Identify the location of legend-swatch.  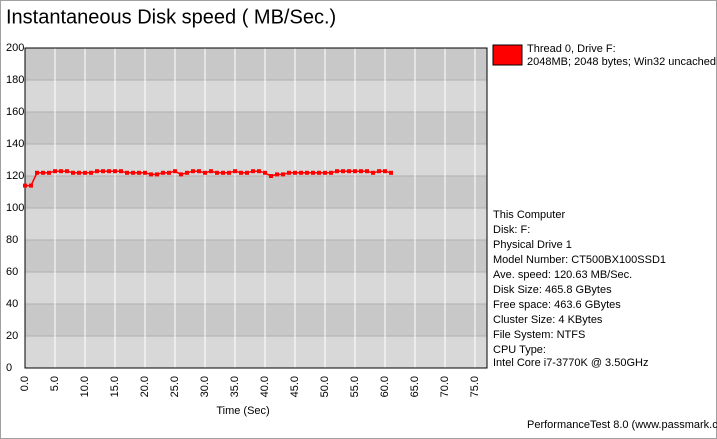
(507, 55).